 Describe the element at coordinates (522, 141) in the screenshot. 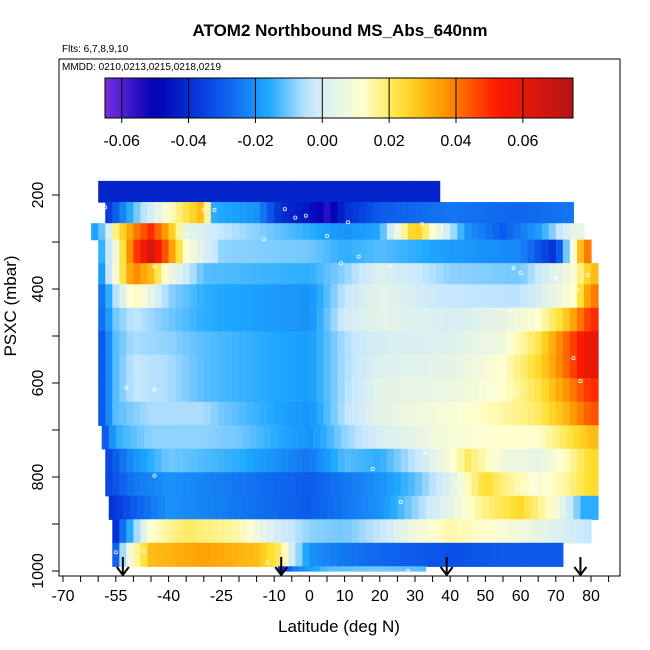

I see `colorbar-tick-label: 0.06` at that location.